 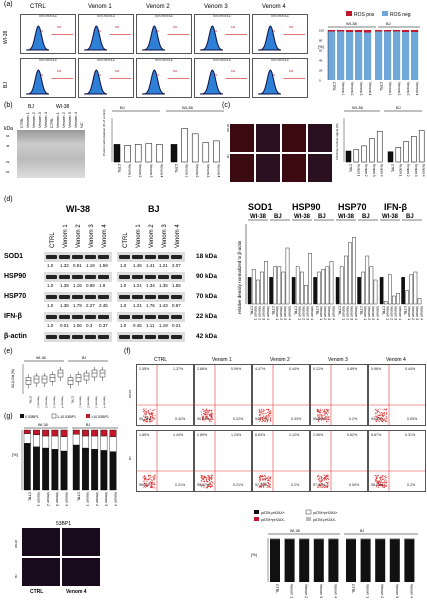 What do you see at coordinates (321, 591) in the screenshot?
I see `f-xtick: Venom 3` at bounding box center [321, 591].